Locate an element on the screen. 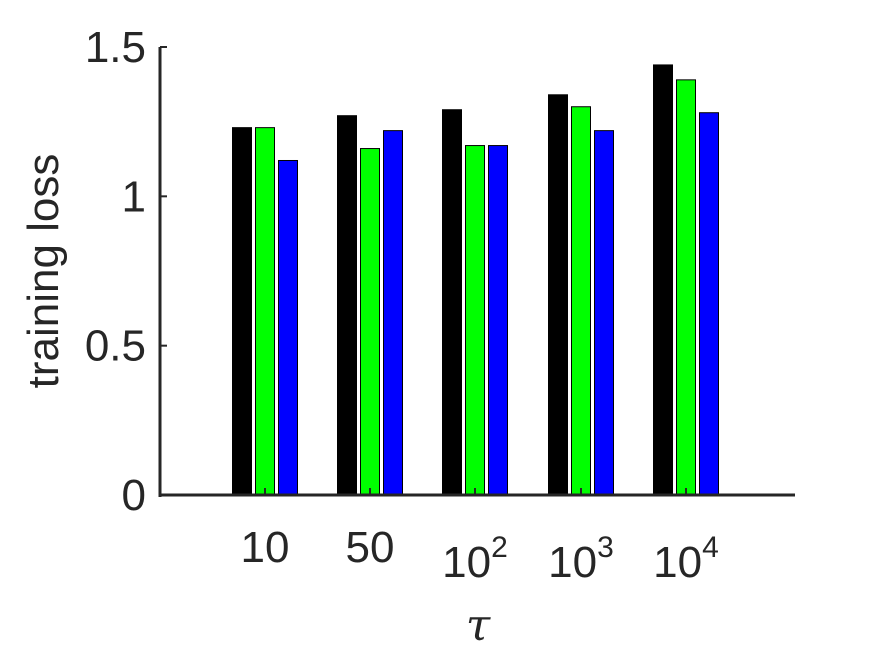  x-ticks: 10 50 10² 10³ 10⁴ is located at coordinates (480, 537).